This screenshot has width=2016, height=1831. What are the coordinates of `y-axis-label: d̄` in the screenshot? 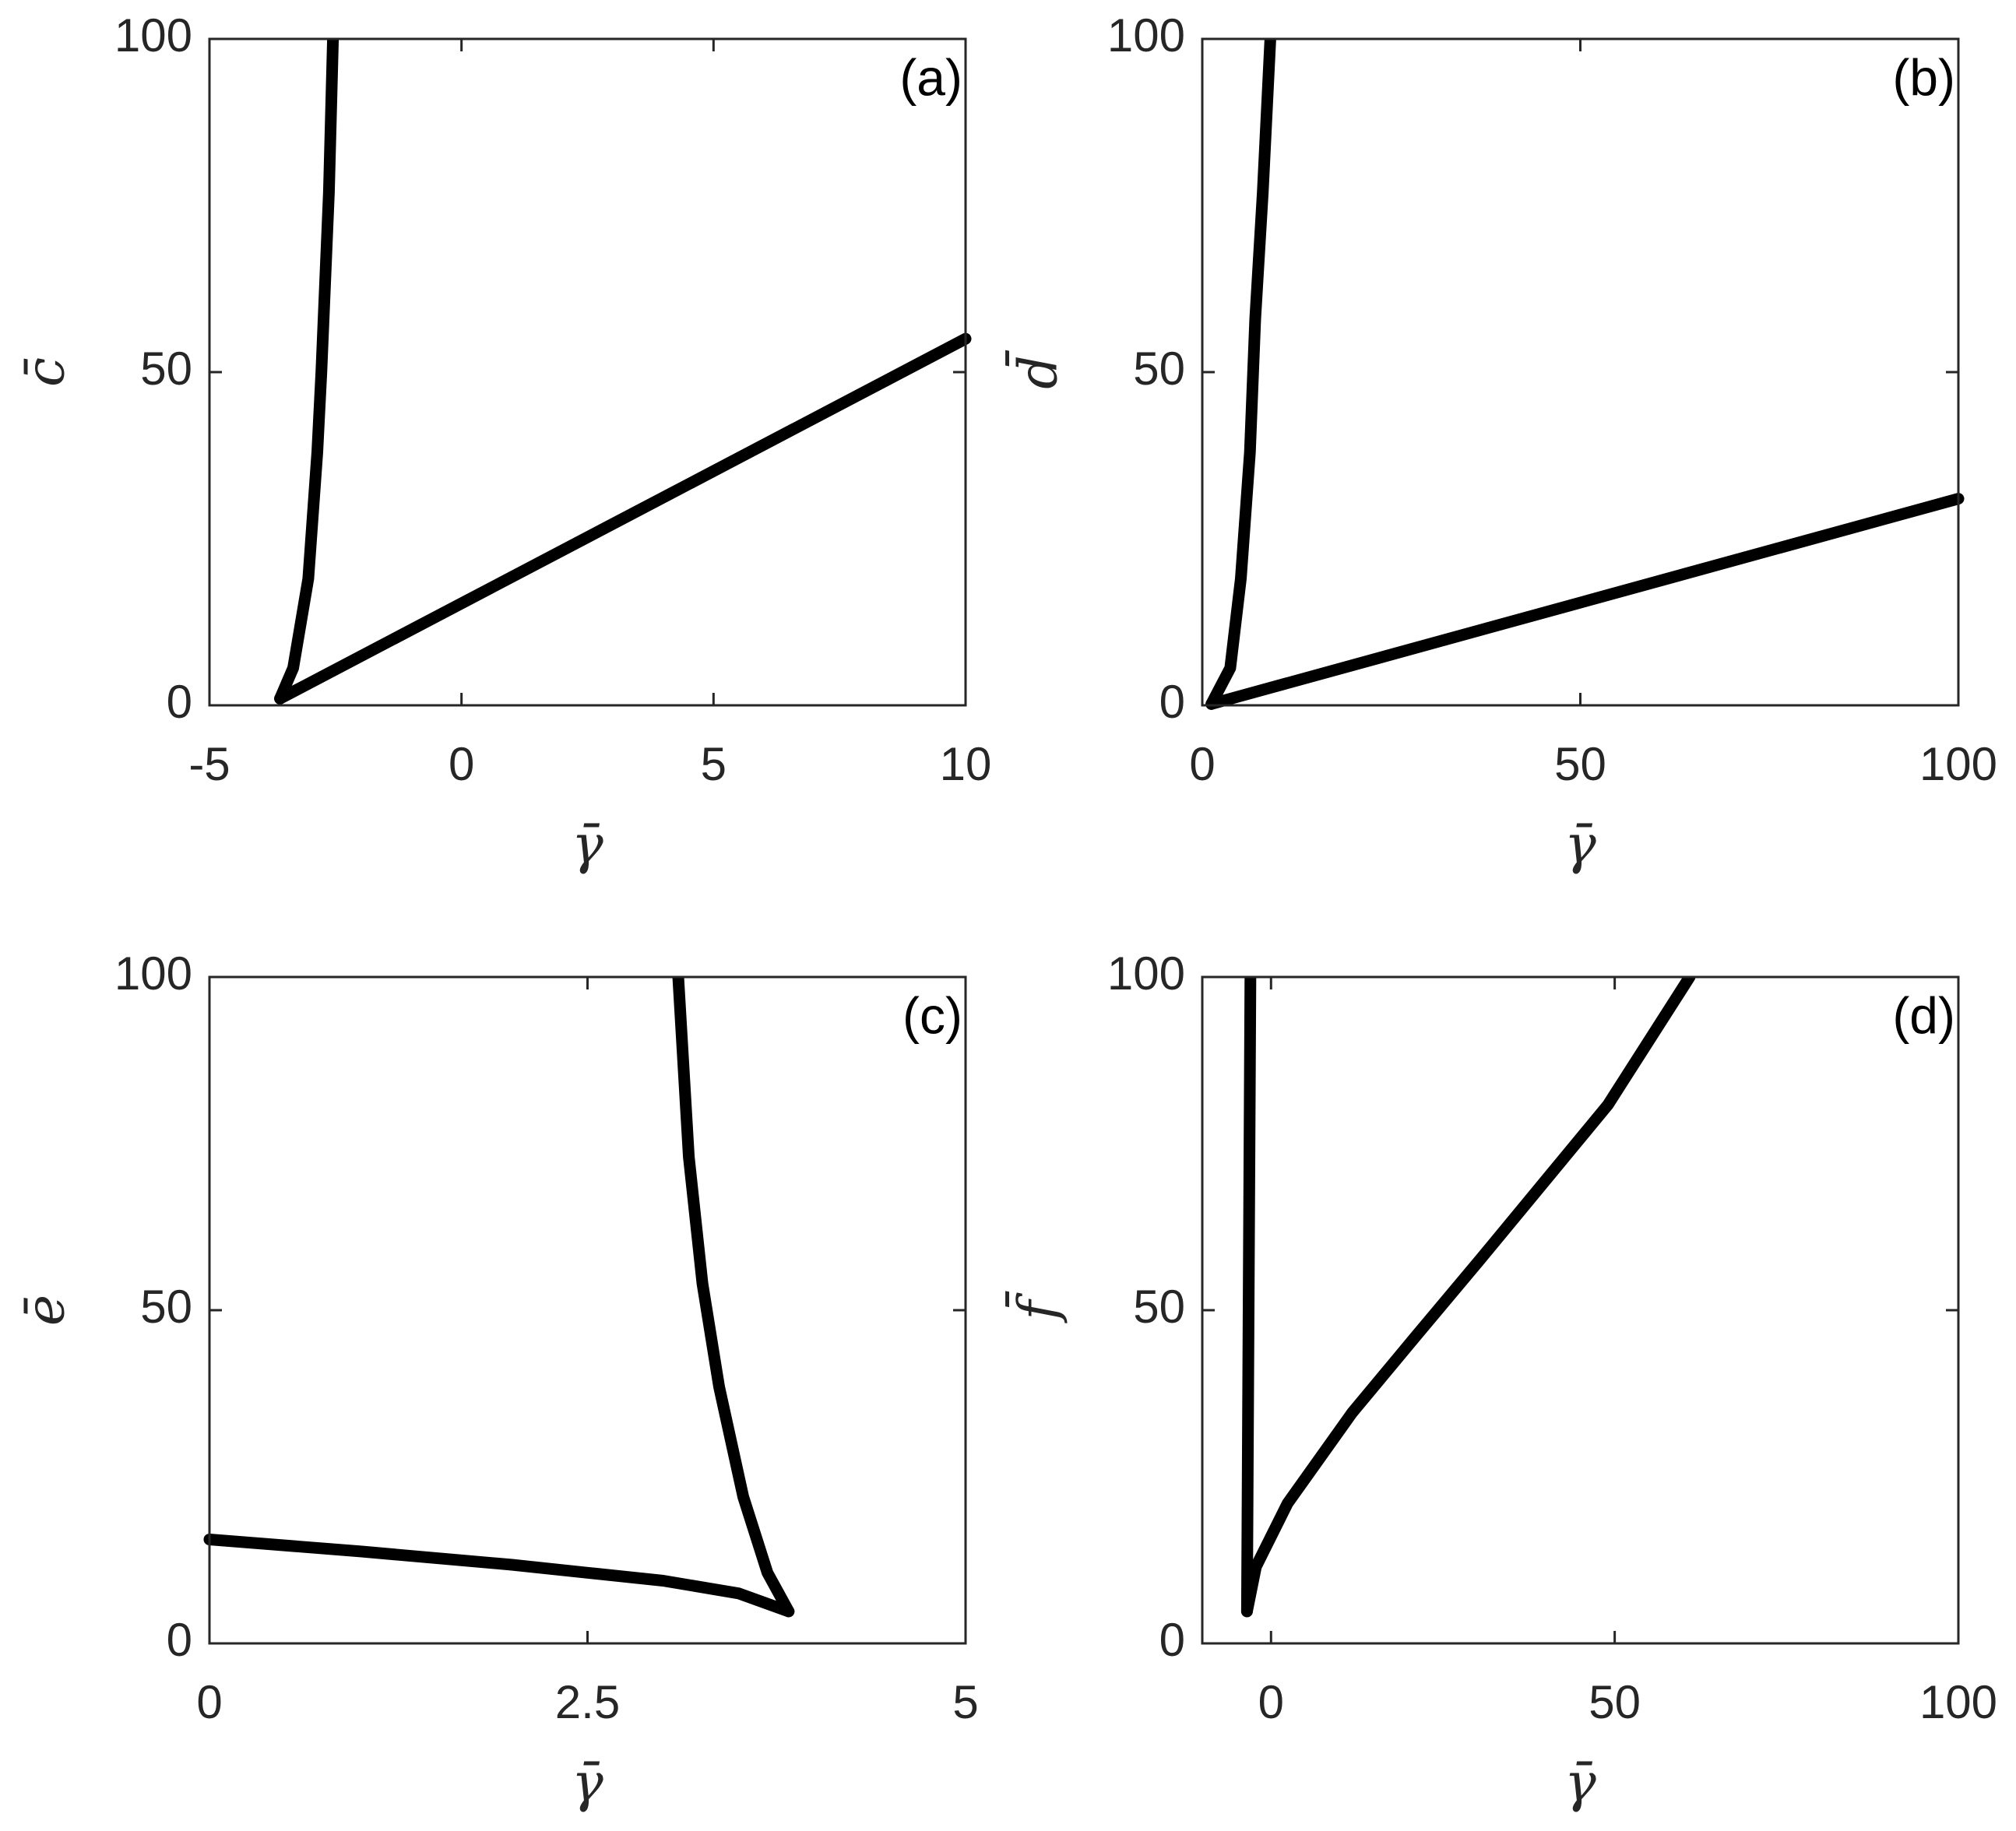 It's located at (1038, 369).